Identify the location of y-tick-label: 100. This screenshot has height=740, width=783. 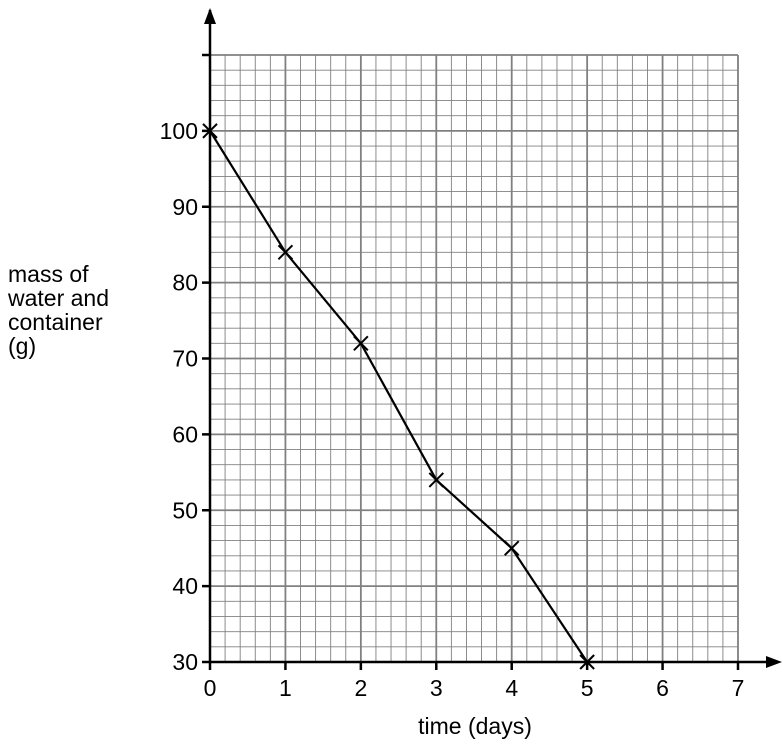
(179, 131).